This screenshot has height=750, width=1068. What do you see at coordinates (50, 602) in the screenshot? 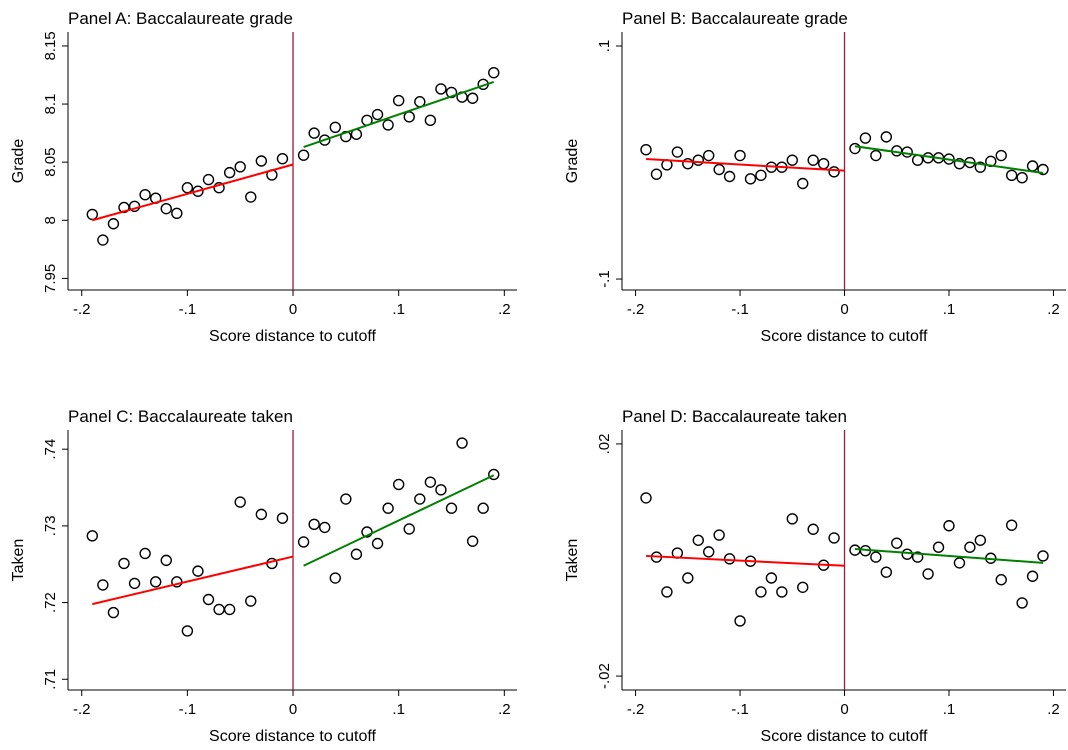
I see `y-tick-label: .72` at bounding box center [50, 602].